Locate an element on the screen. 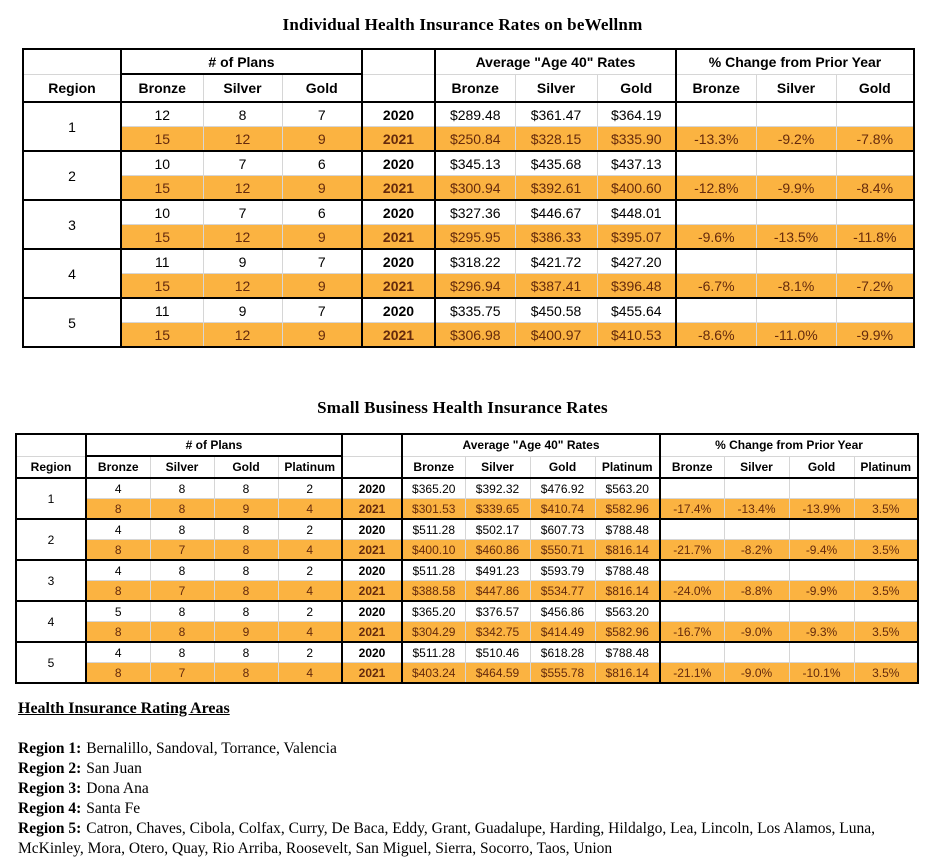  rate-cell: $607.73 is located at coordinates (562, 529).